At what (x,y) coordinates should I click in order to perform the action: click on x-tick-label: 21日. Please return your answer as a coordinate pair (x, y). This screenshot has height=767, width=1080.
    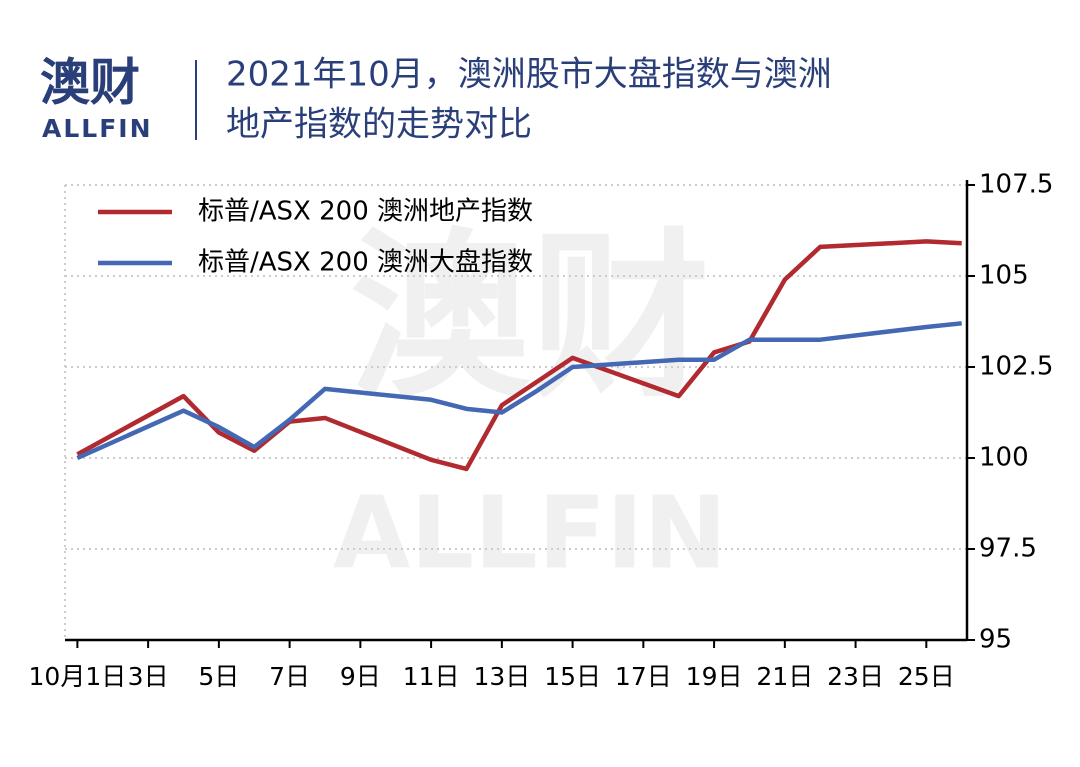
    Looking at the image, I should click on (784, 676).